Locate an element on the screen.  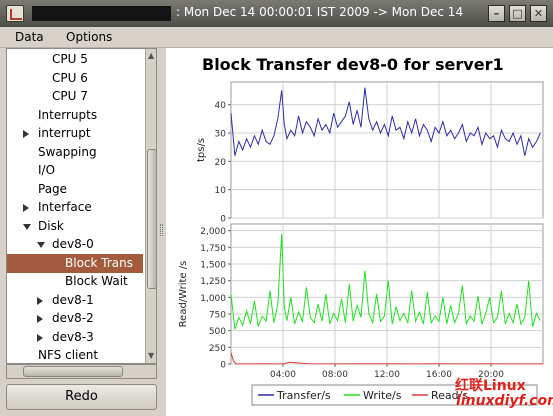
x-tick-label: 04:00 is located at coordinates (283, 375).